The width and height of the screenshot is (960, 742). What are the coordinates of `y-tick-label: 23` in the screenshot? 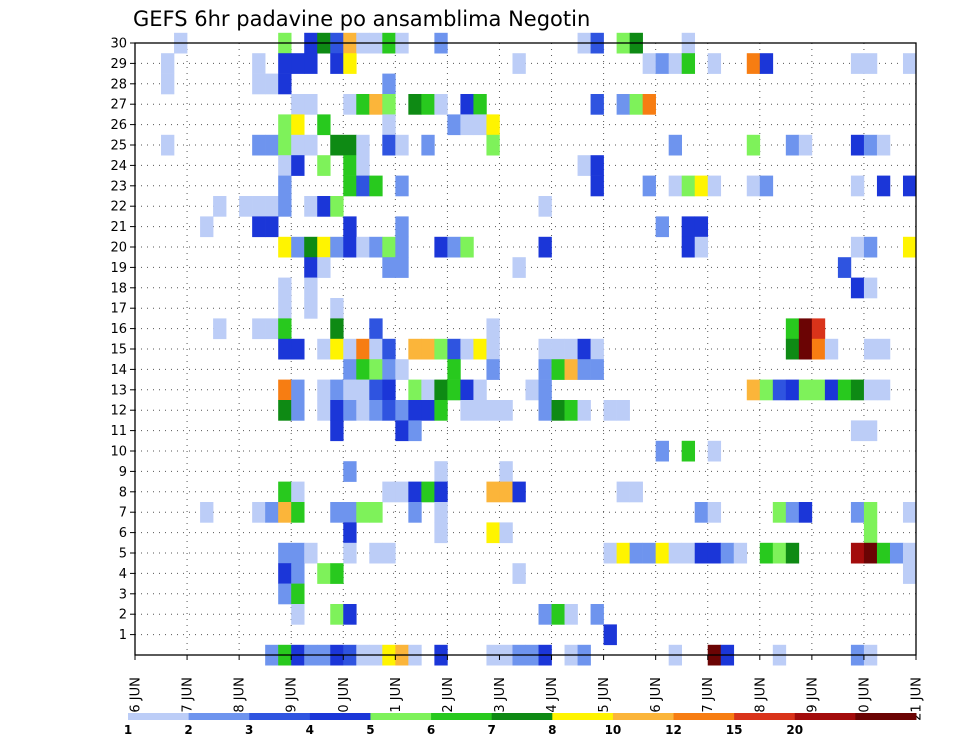 It's located at (118, 186).